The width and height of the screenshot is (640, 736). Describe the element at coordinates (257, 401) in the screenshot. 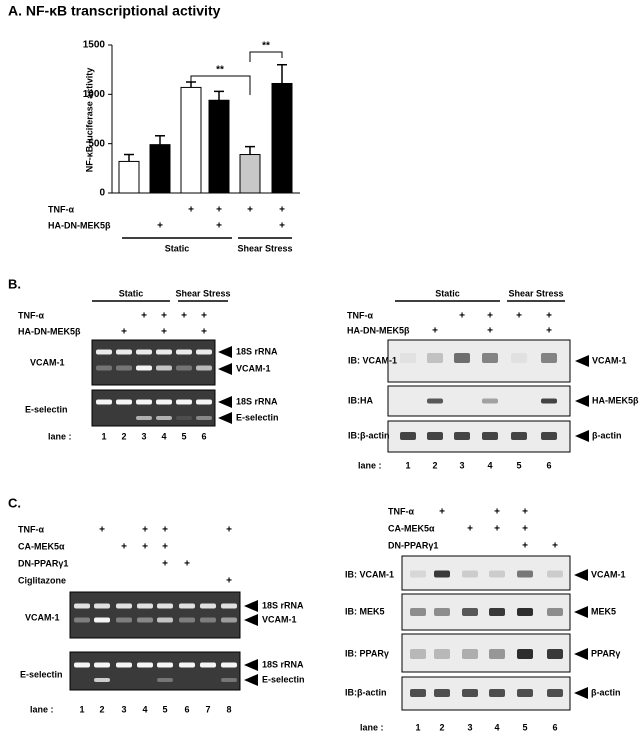

I see `band-label: 18S rRNA` at that location.